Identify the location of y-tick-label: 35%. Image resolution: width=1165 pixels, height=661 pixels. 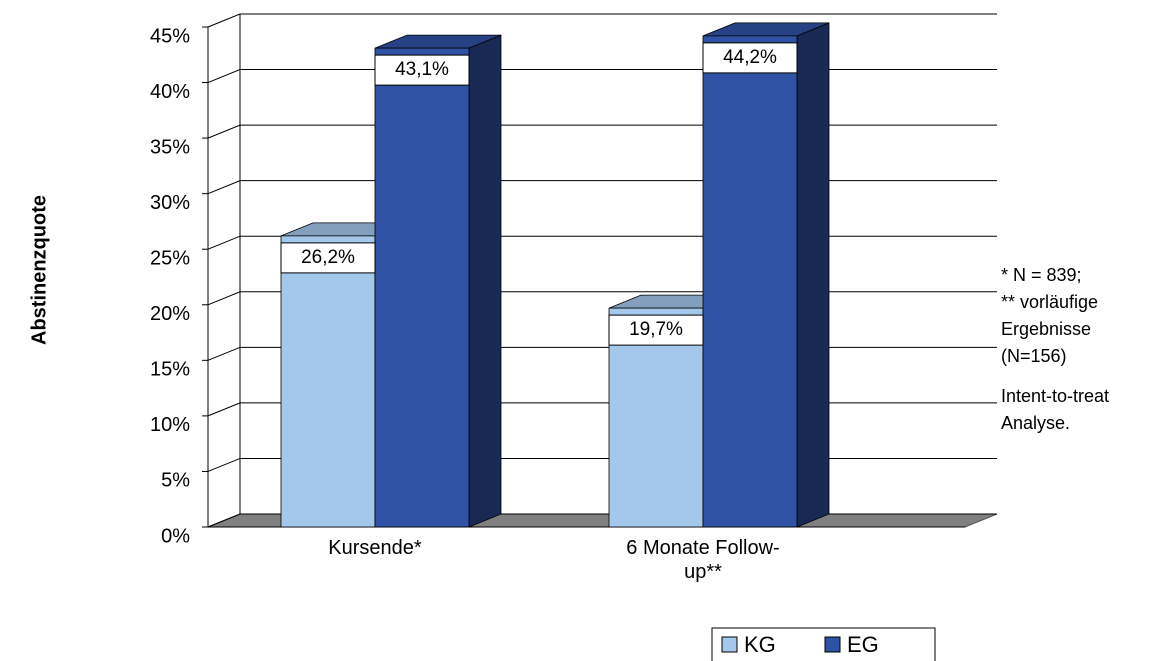
(170, 147).